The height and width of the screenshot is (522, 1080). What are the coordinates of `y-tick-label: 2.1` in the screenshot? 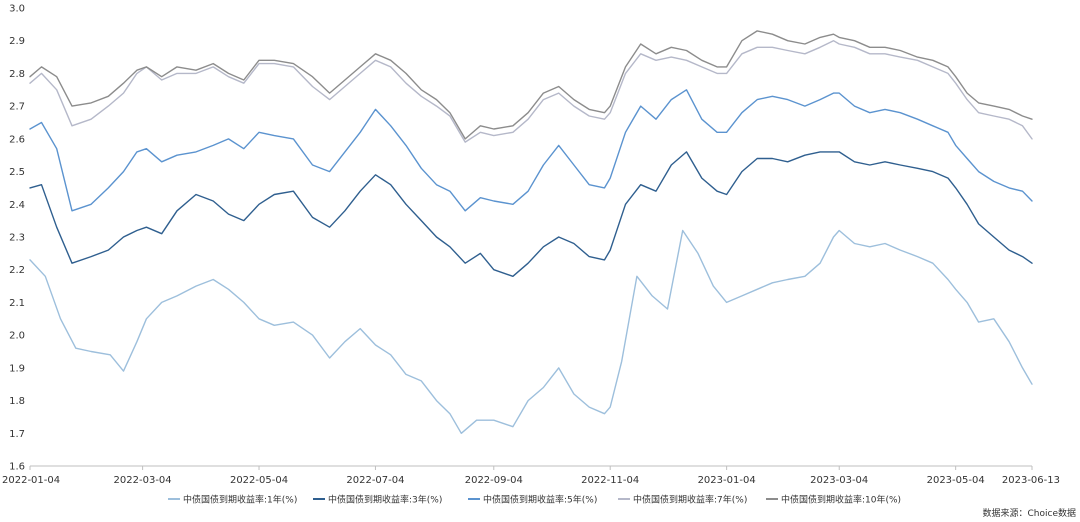 It's located at (17, 303).